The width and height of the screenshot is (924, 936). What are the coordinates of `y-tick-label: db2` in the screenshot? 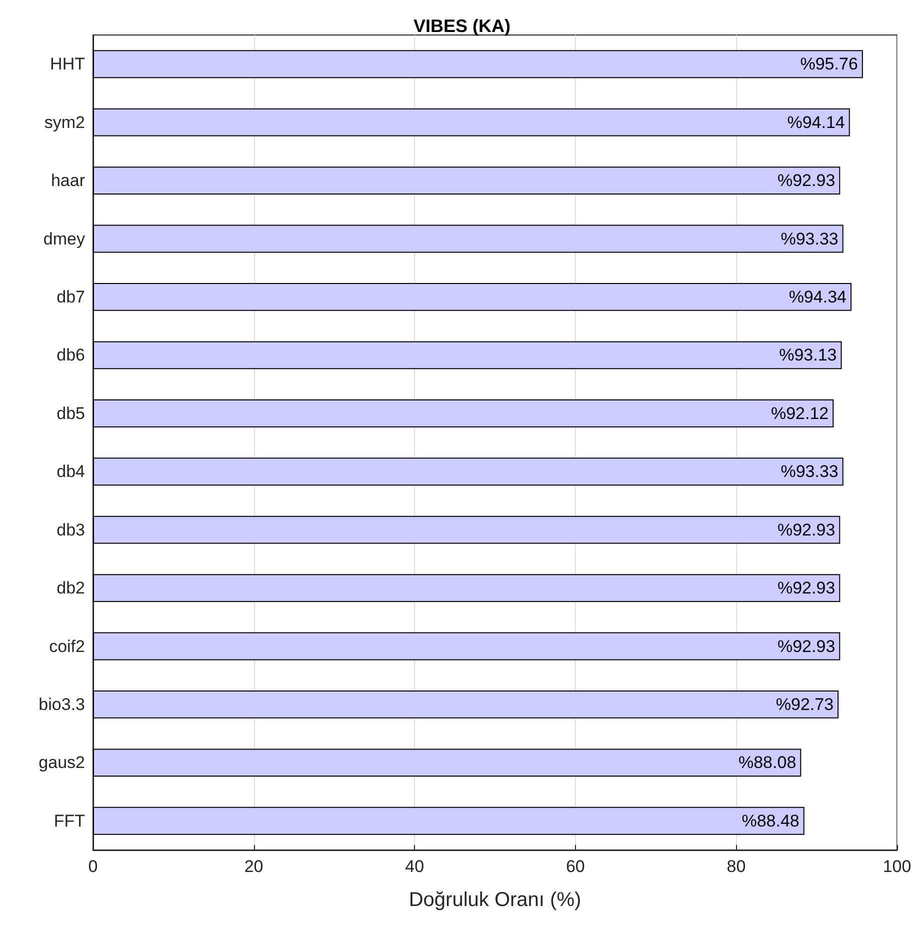 It's located at (70, 588).